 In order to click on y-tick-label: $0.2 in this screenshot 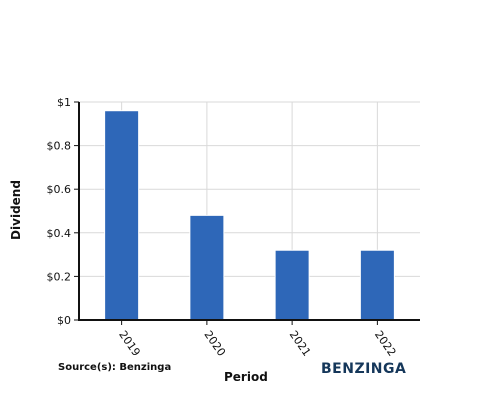, I will do `click(59, 276)`.